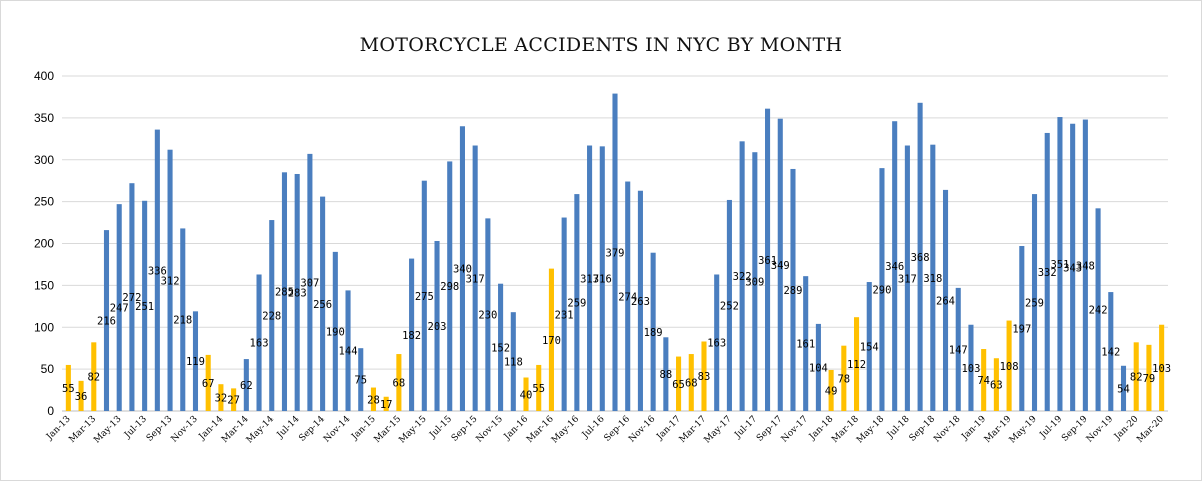 This screenshot has width=1202, height=481. I want to click on data-label: 197, so click(1021, 330).